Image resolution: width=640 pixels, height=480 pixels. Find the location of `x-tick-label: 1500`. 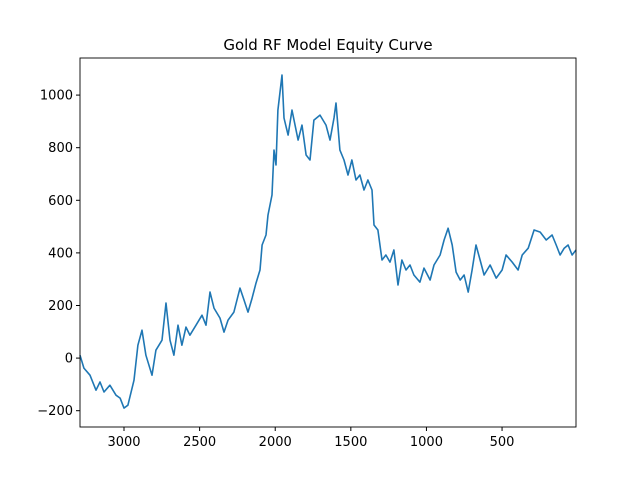

x-tick-label: 1500 is located at coordinates (350, 442).